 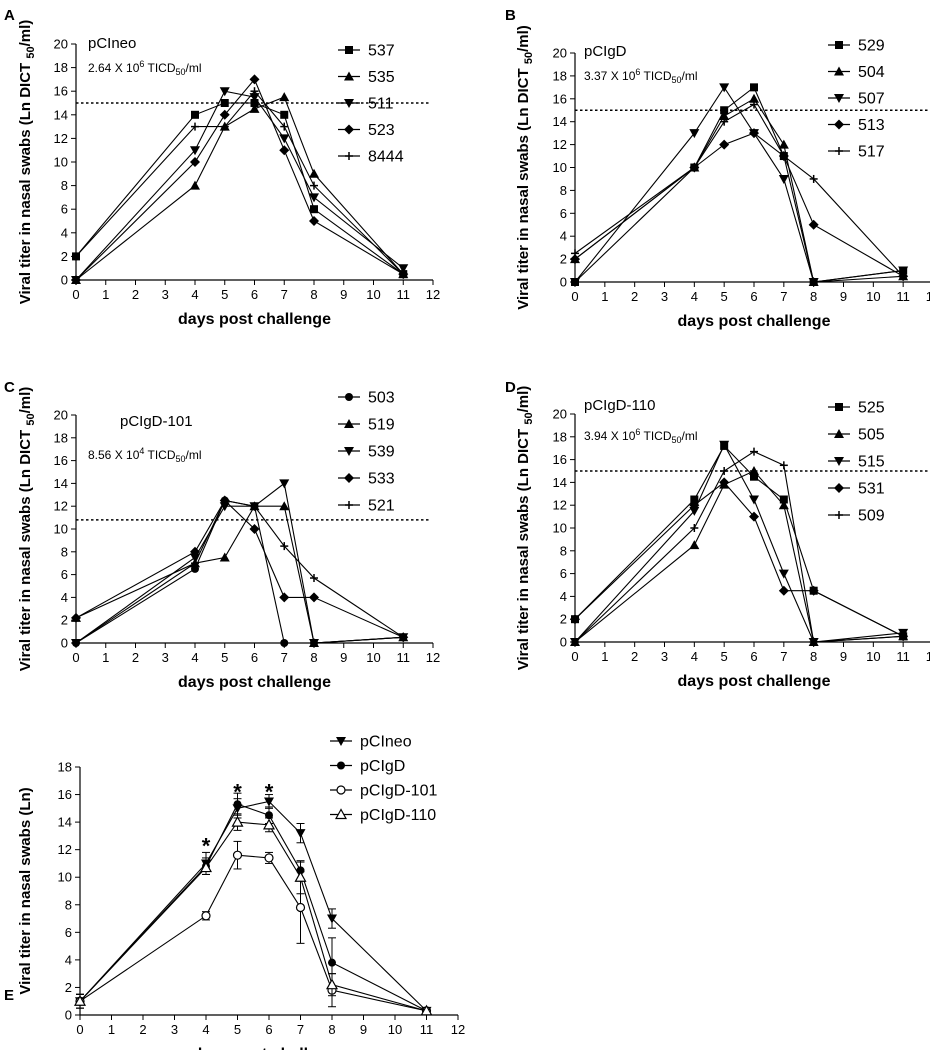 I want to click on panel-label: D, so click(x=510, y=387).